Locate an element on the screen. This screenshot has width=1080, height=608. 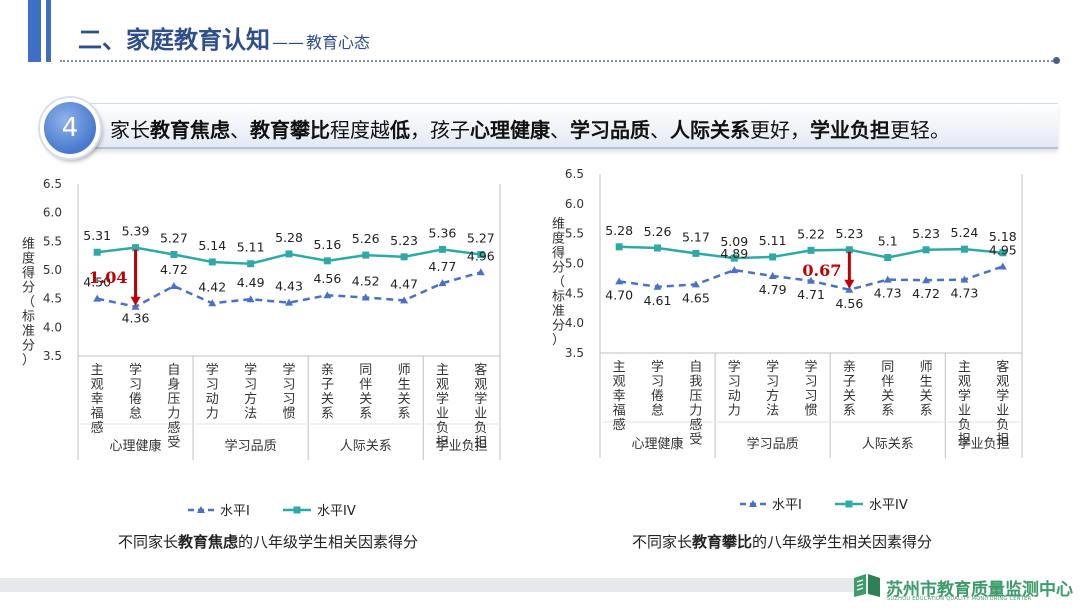
data-label-level-1: 4.47 is located at coordinates (404, 283).